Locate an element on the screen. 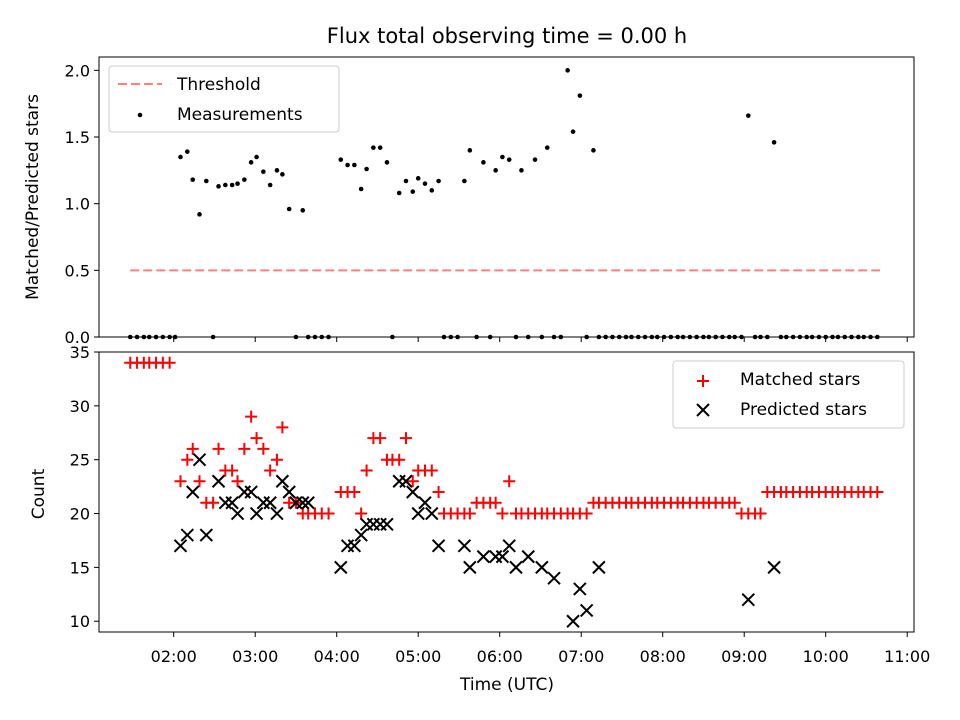 The image size is (960, 720). bottom-y-tick-label: 30 is located at coordinates (80, 406).